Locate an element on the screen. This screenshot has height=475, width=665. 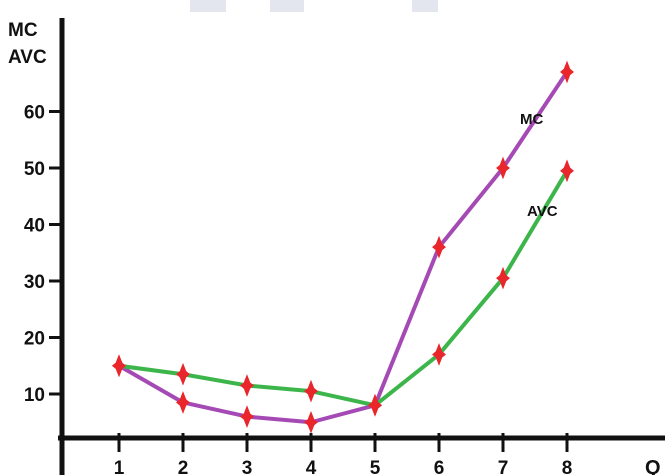
x-axis-label: Q is located at coordinates (653, 466).